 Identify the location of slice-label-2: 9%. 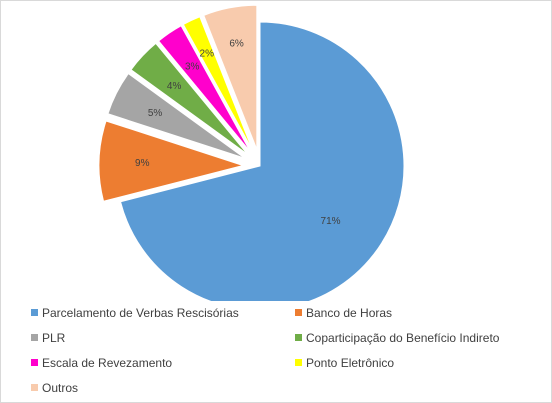
(142, 163).